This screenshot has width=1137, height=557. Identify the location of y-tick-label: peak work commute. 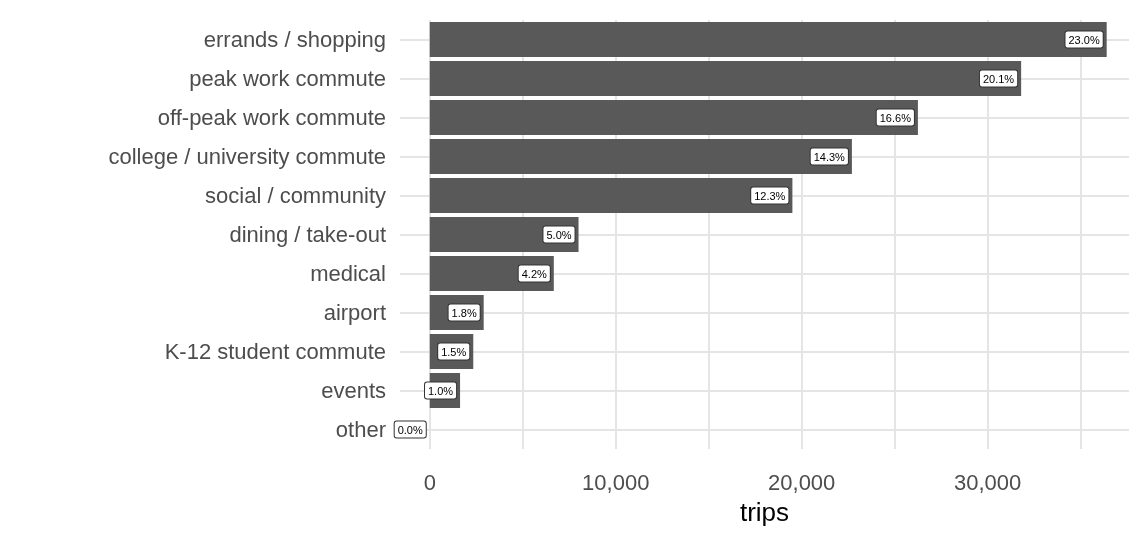
(287, 78).